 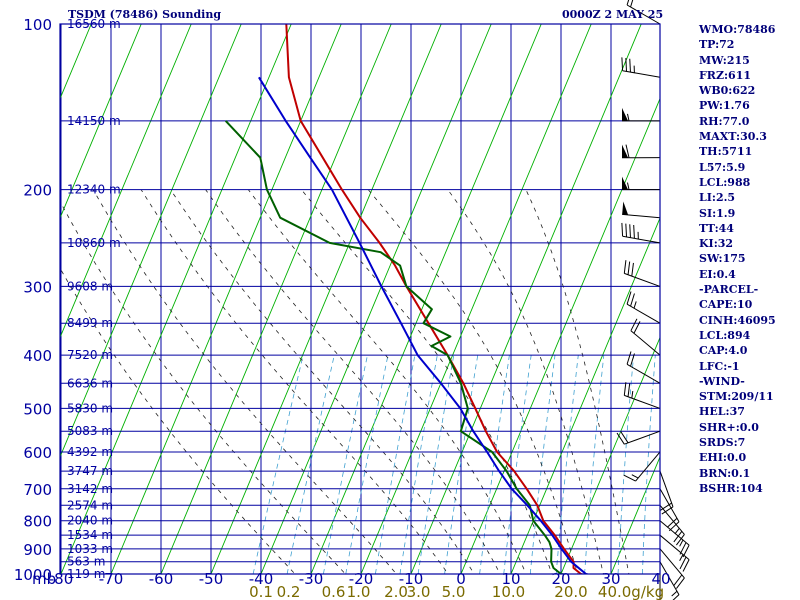 What do you see at coordinates (725, 182) in the screenshot?
I see `index-item: LCL:988` at bounding box center [725, 182].